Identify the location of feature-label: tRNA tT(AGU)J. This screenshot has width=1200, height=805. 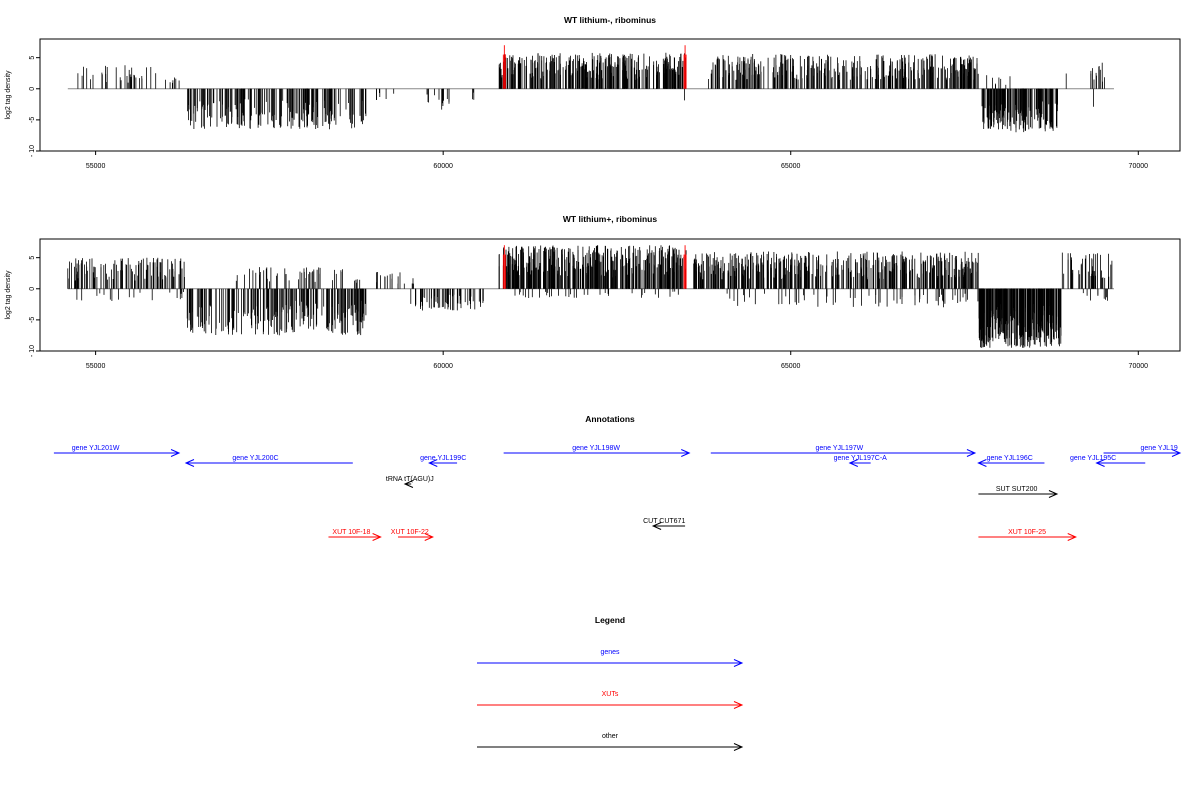
(410, 479).